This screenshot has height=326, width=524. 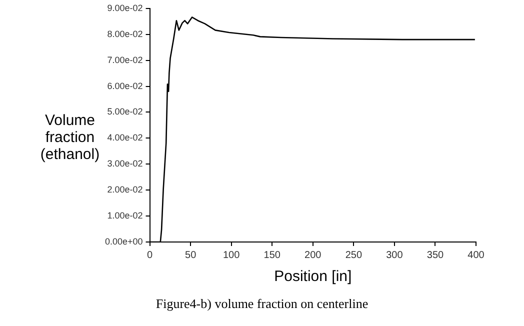 What do you see at coordinates (272, 255) in the screenshot?
I see `x-tick-label: 150` at bounding box center [272, 255].